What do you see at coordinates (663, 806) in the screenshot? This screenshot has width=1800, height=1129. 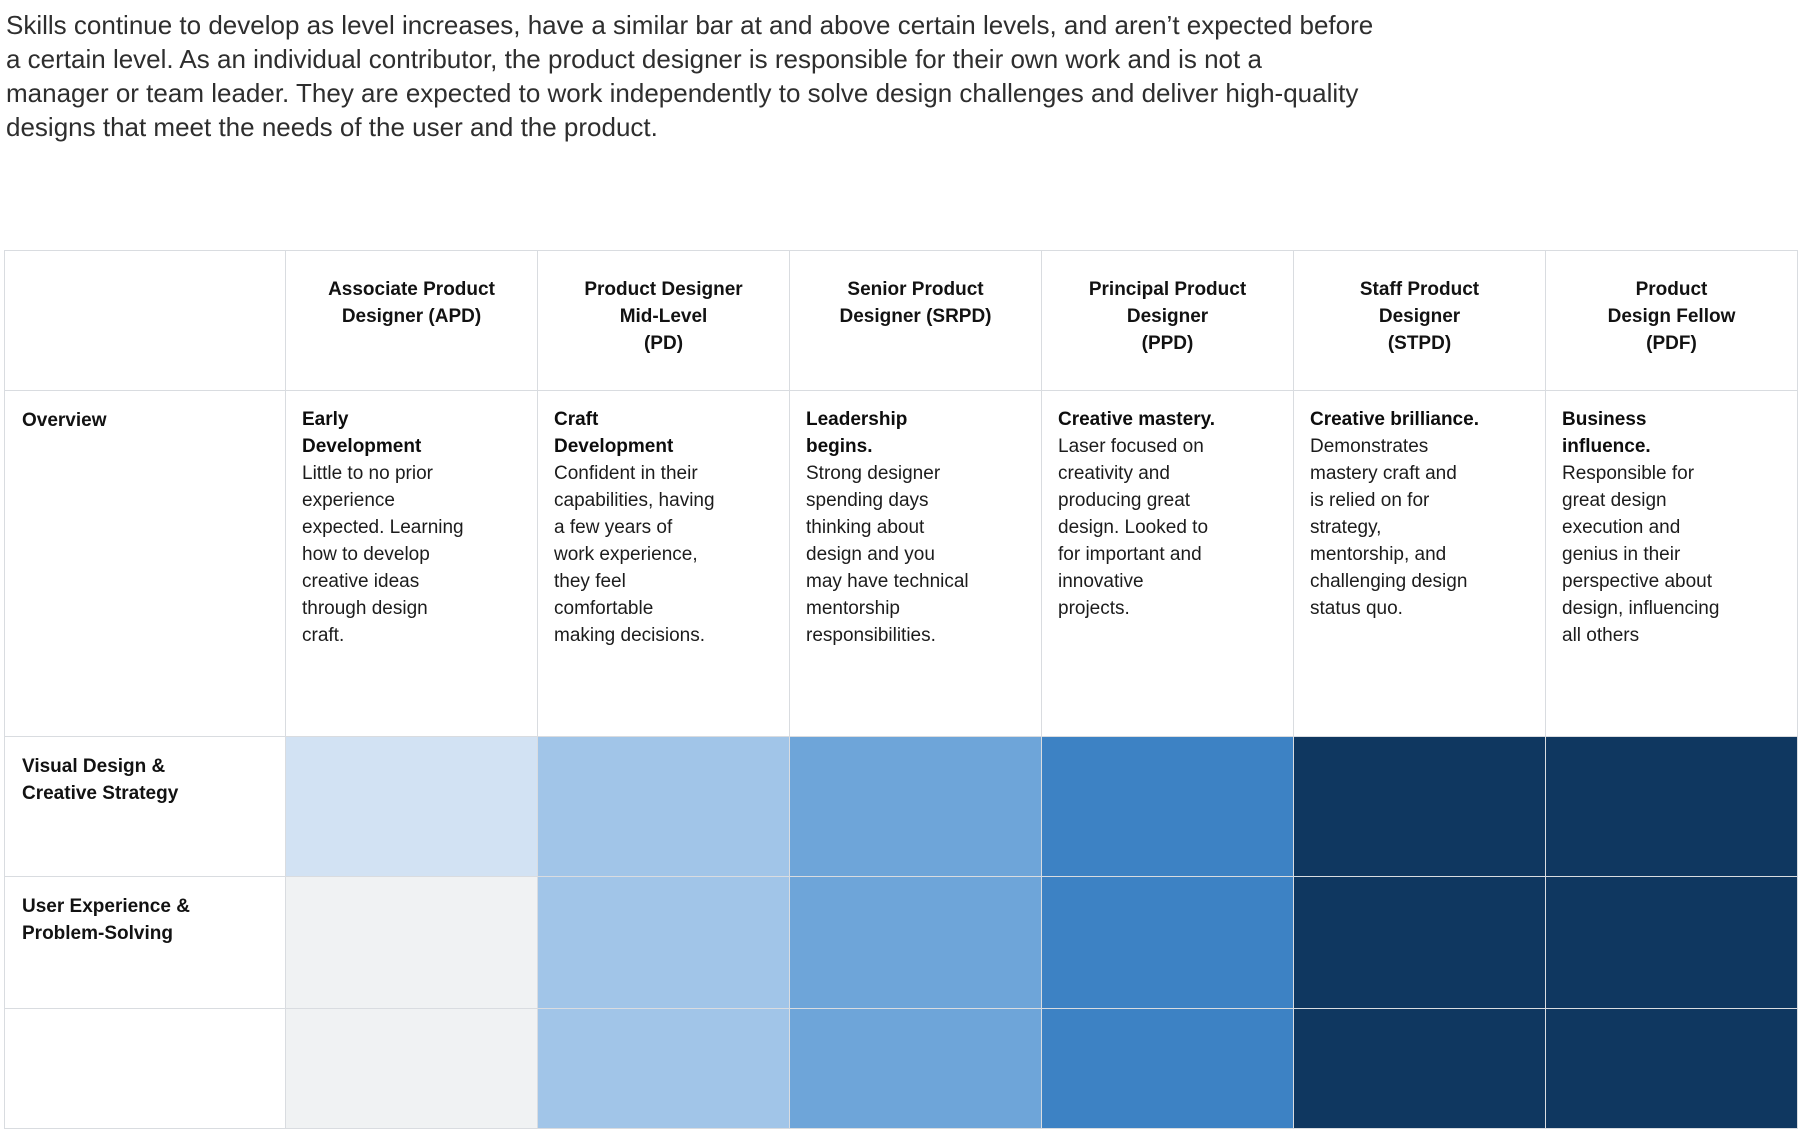 I see `skill-cell-visual-design-pd` at bounding box center [663, 806].